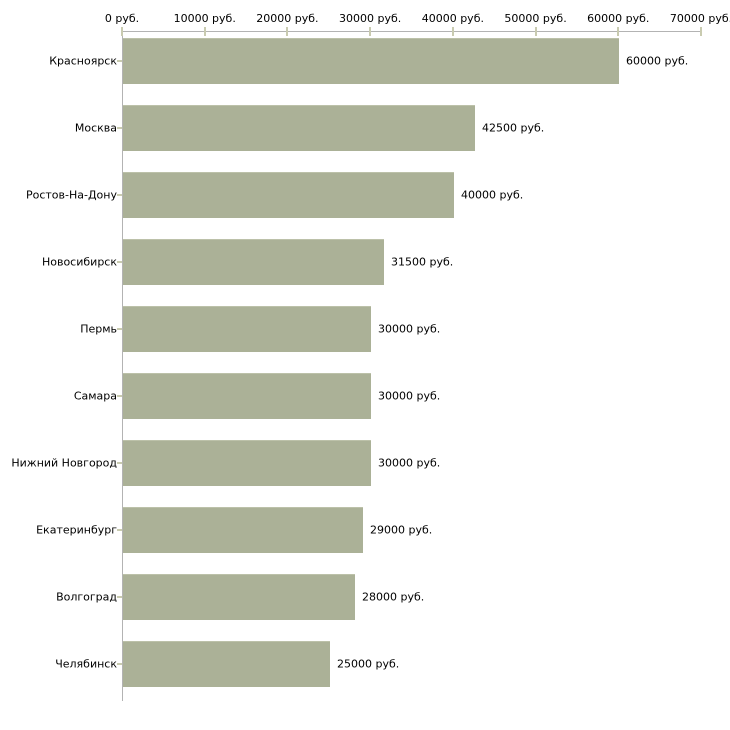 This screenshot has width=730, height=730. I want to click on value-label: 42500 руб., so click(513, 128).